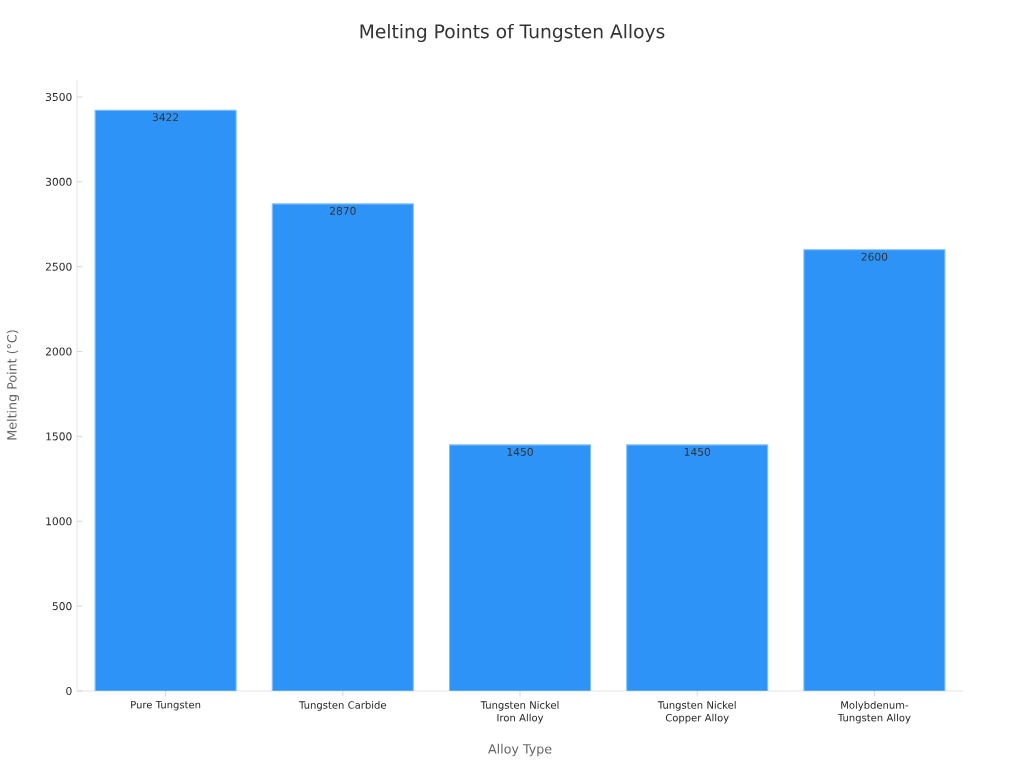 The image size is (1024, 768). Describe the element at coordinates (58, 181) in the screenshot. I see `y-tick-label: 3000` at that location.